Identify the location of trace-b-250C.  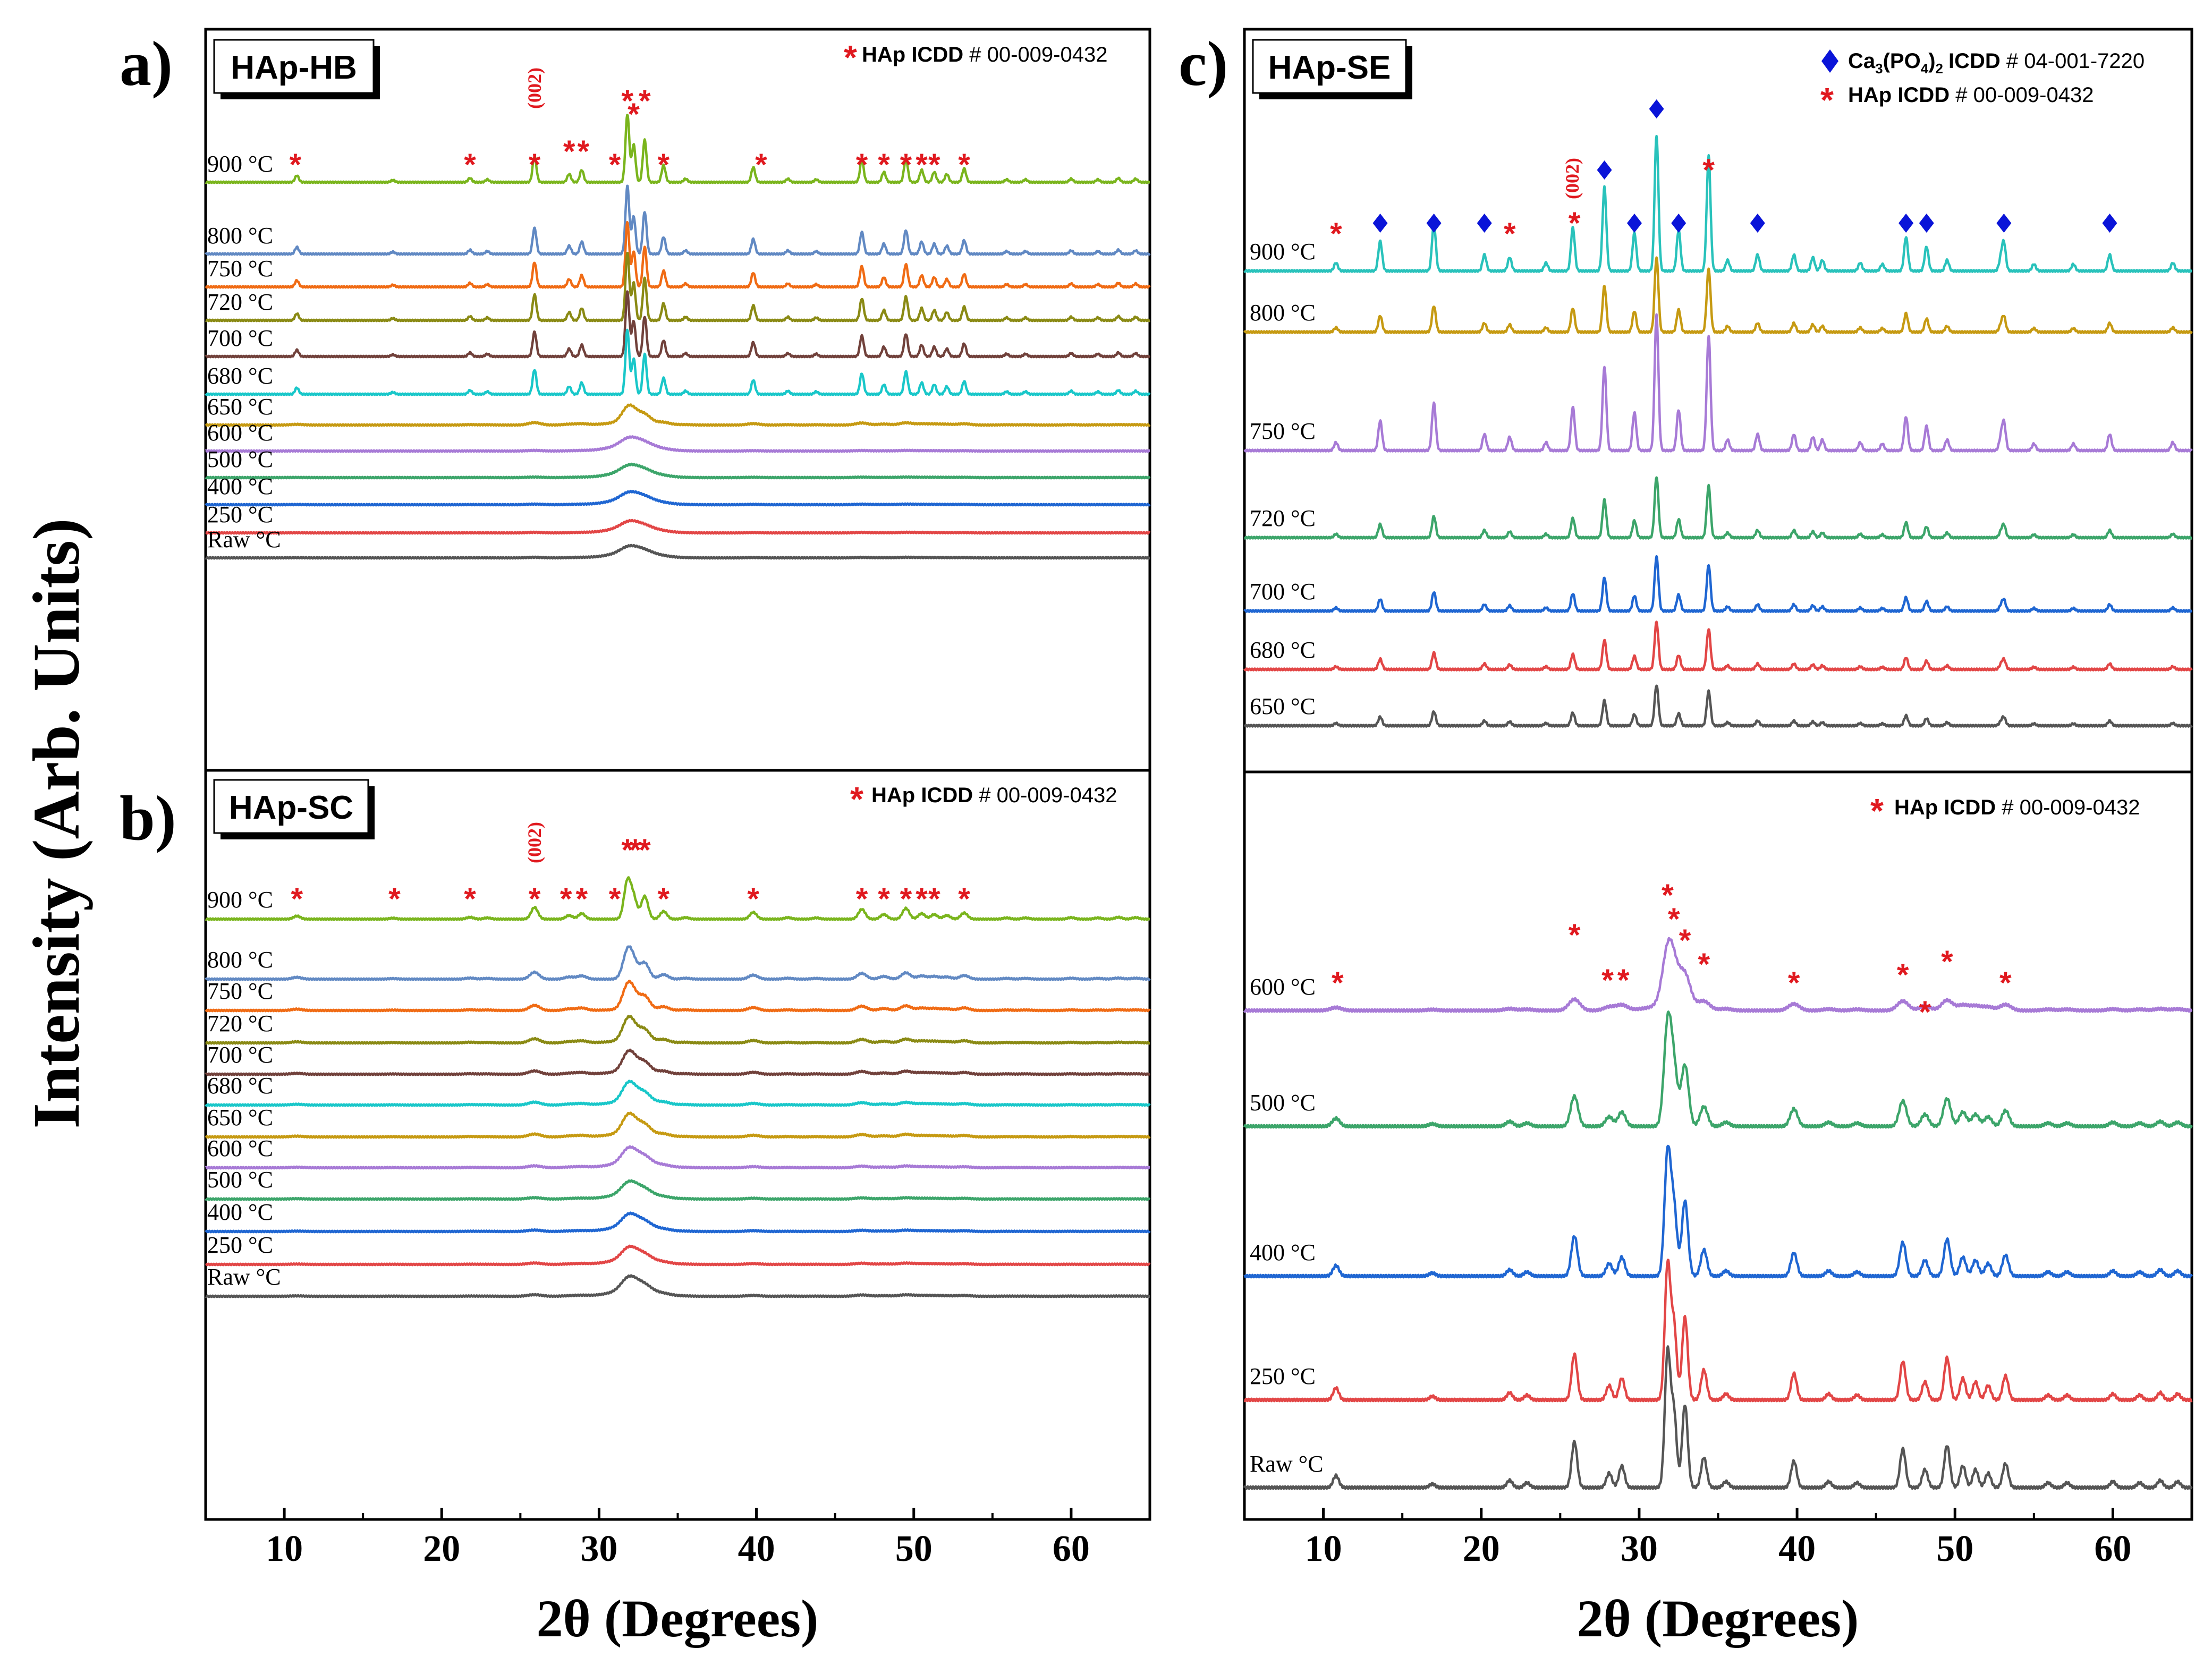
(678, 1255).